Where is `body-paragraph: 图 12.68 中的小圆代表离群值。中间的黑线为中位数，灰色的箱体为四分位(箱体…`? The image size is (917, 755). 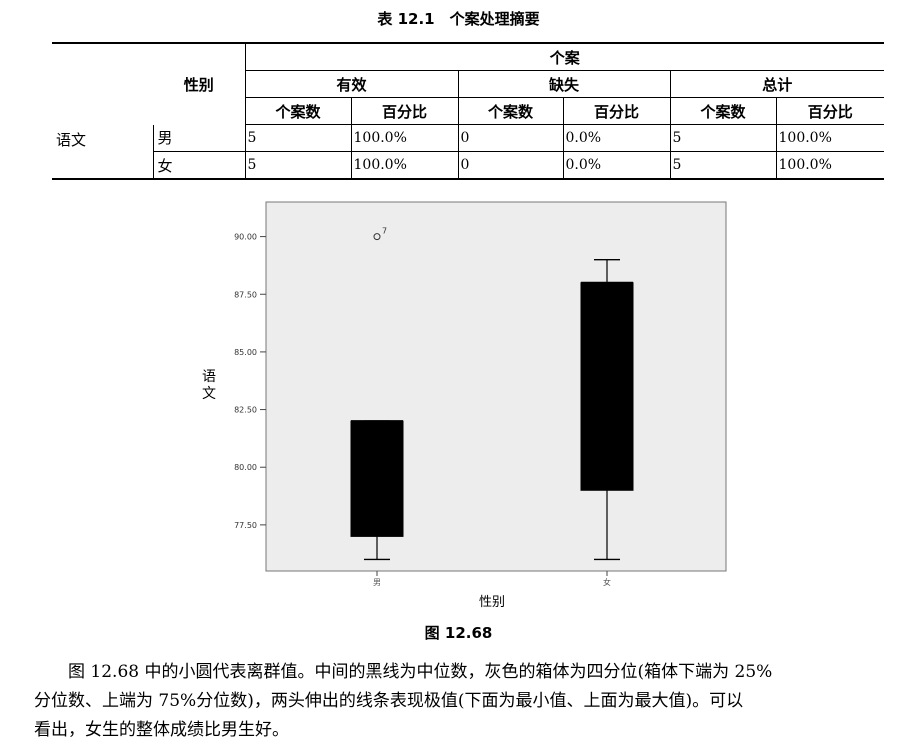
body-paragraph: 图 12.68 中的小圆代表离群值。中间的黑线为中位数，灰色的箱体为四分位(箱体… is located at coordinates (470, 701).